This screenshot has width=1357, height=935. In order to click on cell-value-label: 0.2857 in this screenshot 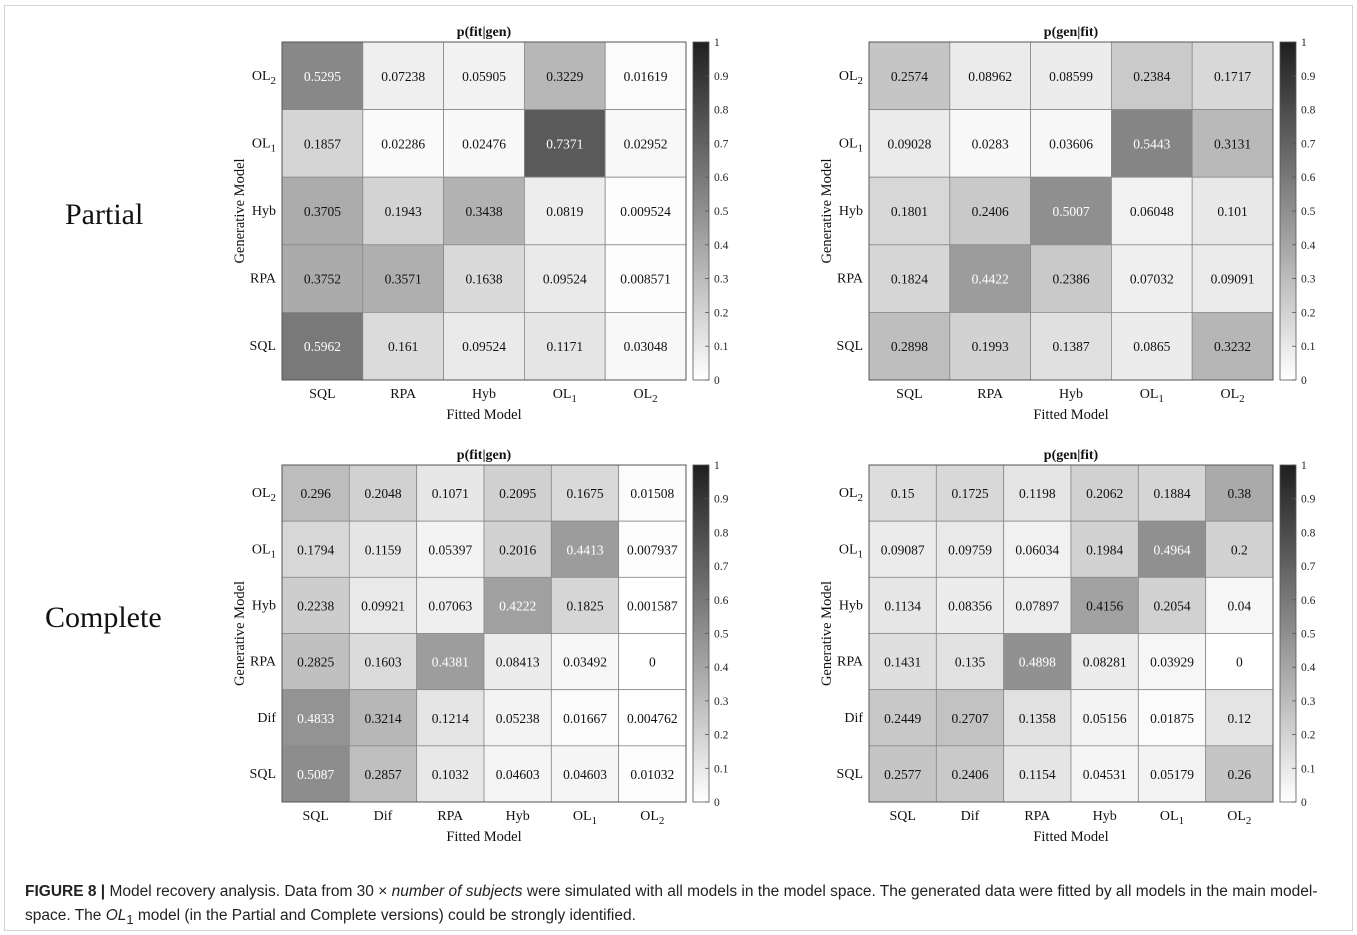, I will do `click(382, 774)`.